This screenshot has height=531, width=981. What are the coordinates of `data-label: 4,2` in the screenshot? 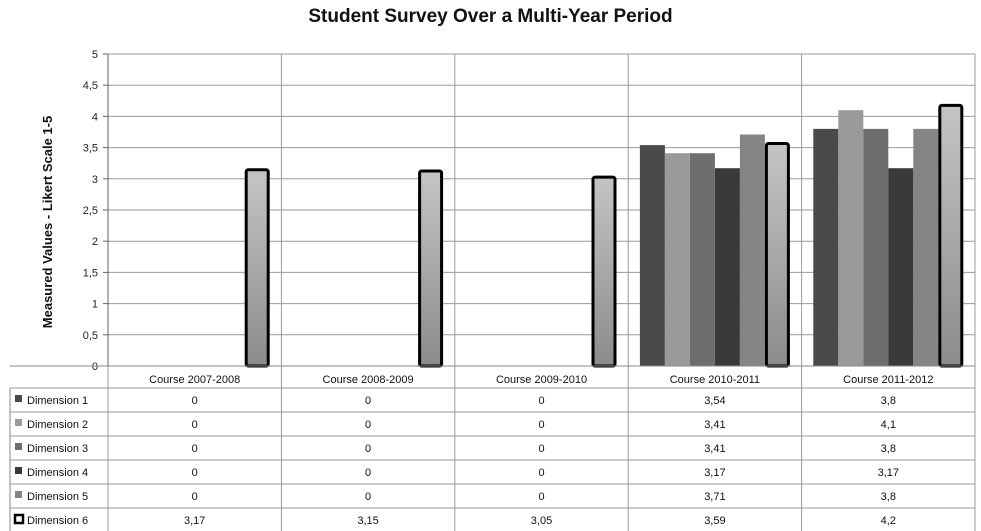 It's located at (888, 521).